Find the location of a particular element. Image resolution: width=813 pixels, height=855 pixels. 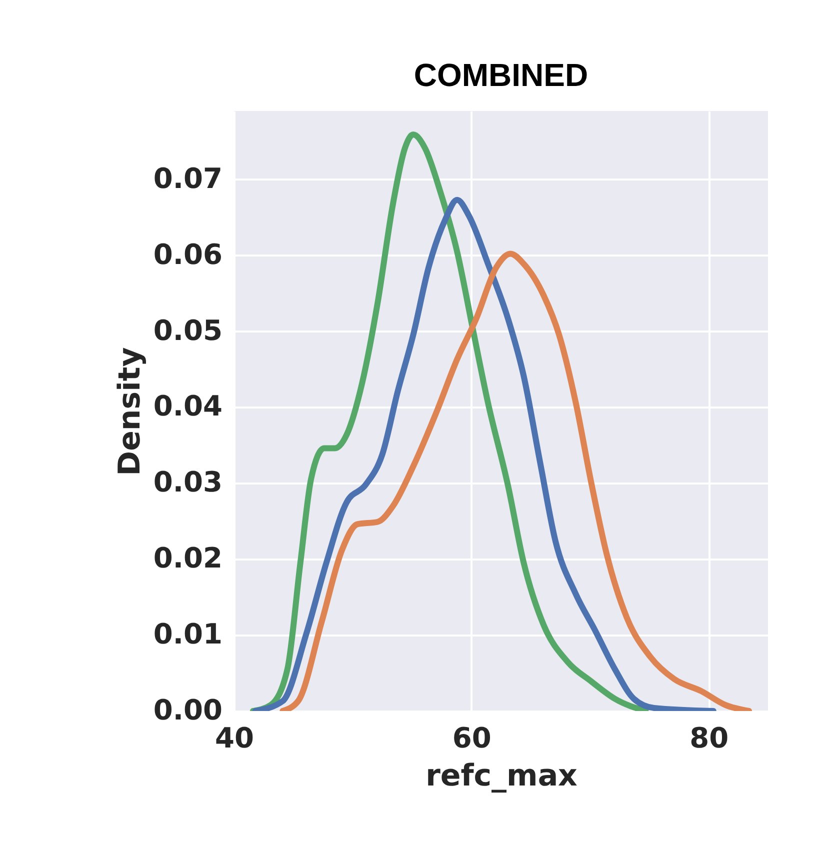

x-tick-label: 80 is located at coordinates (709, 738).